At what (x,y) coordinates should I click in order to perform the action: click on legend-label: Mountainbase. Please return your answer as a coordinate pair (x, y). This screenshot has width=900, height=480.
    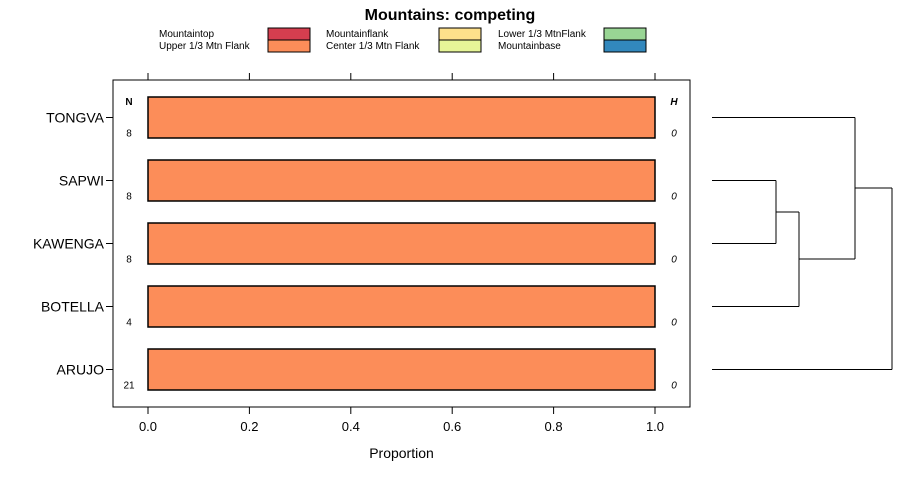
    Looking at the image, I should click on (529, 46).